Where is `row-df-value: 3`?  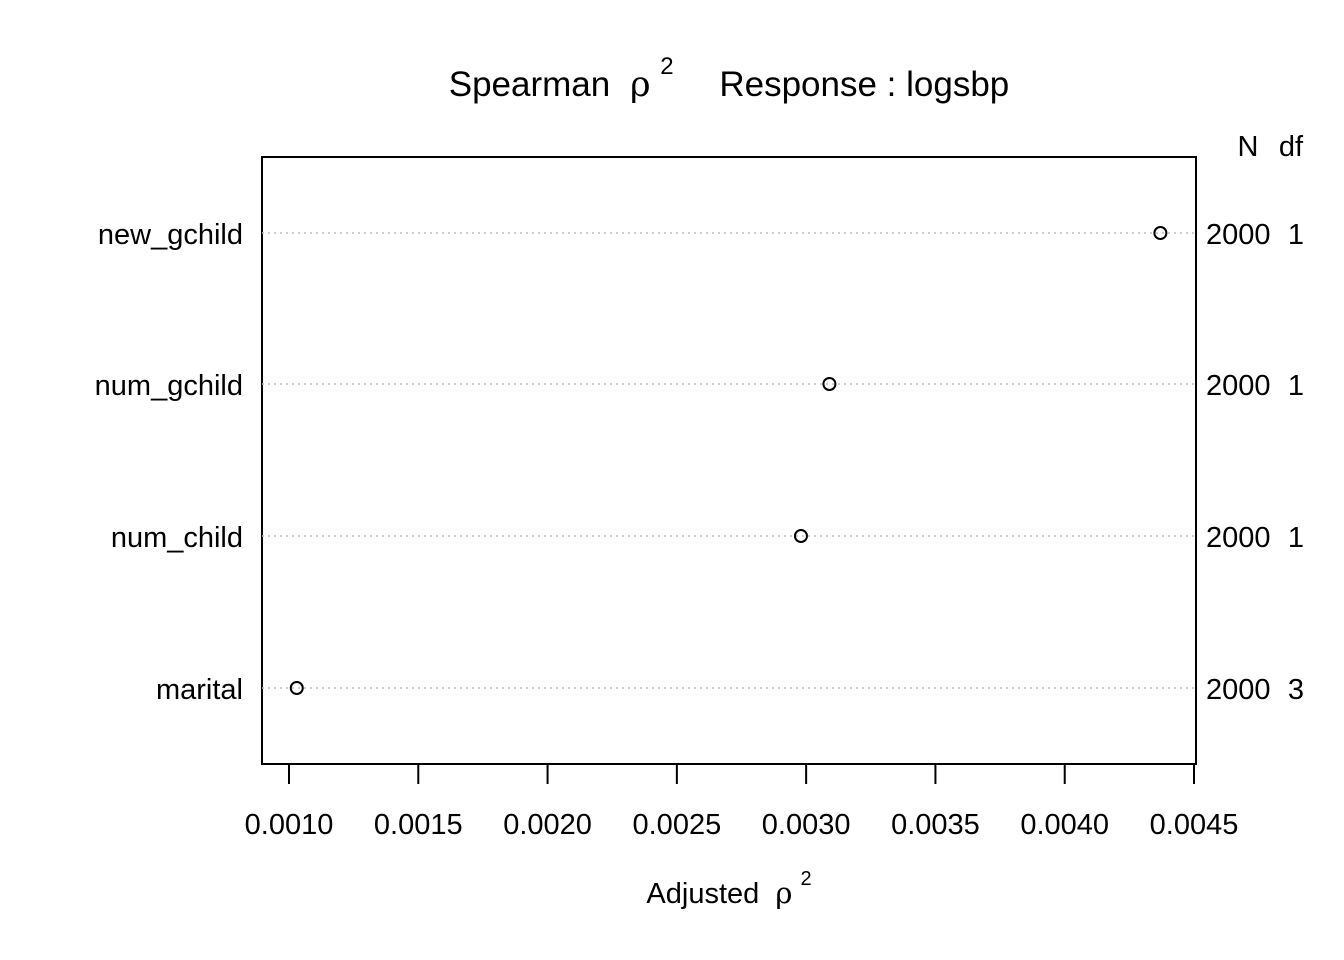 row-df-value: 3 is located at coordinates (1296, 690).